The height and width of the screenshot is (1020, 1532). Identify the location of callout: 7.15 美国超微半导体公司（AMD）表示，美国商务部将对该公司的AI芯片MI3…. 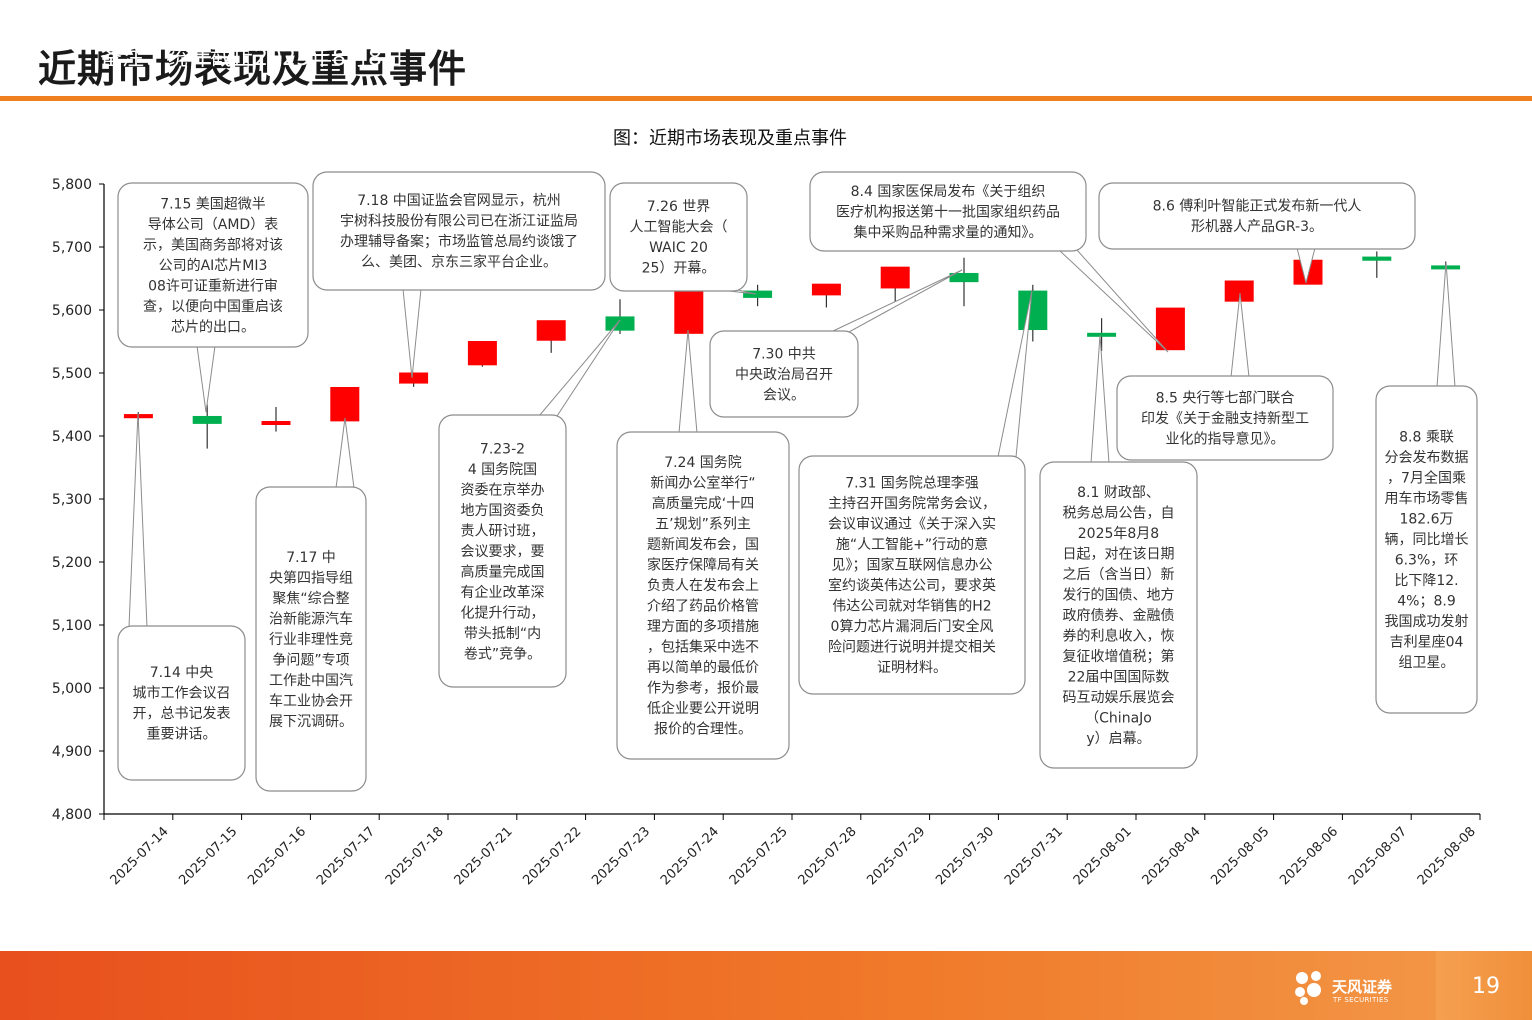
(213, 297).